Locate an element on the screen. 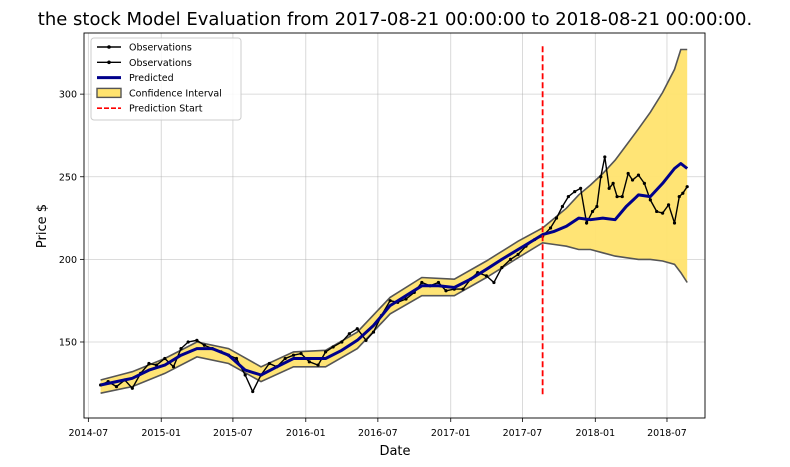 This screenshot has width=790, height=467. legend-box is located at coordinates (166, 79).